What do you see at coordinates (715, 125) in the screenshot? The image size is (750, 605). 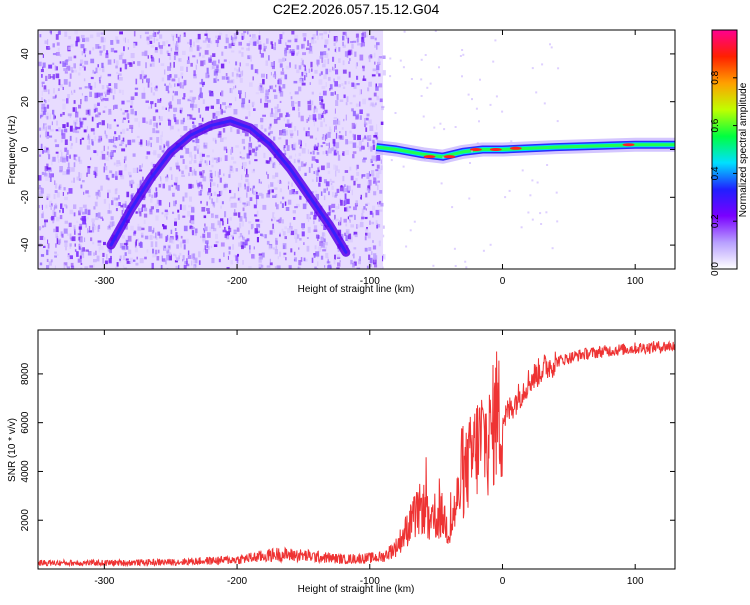 I see `colorbar-tick-label: 0.6` at bounding box center [715, 125].